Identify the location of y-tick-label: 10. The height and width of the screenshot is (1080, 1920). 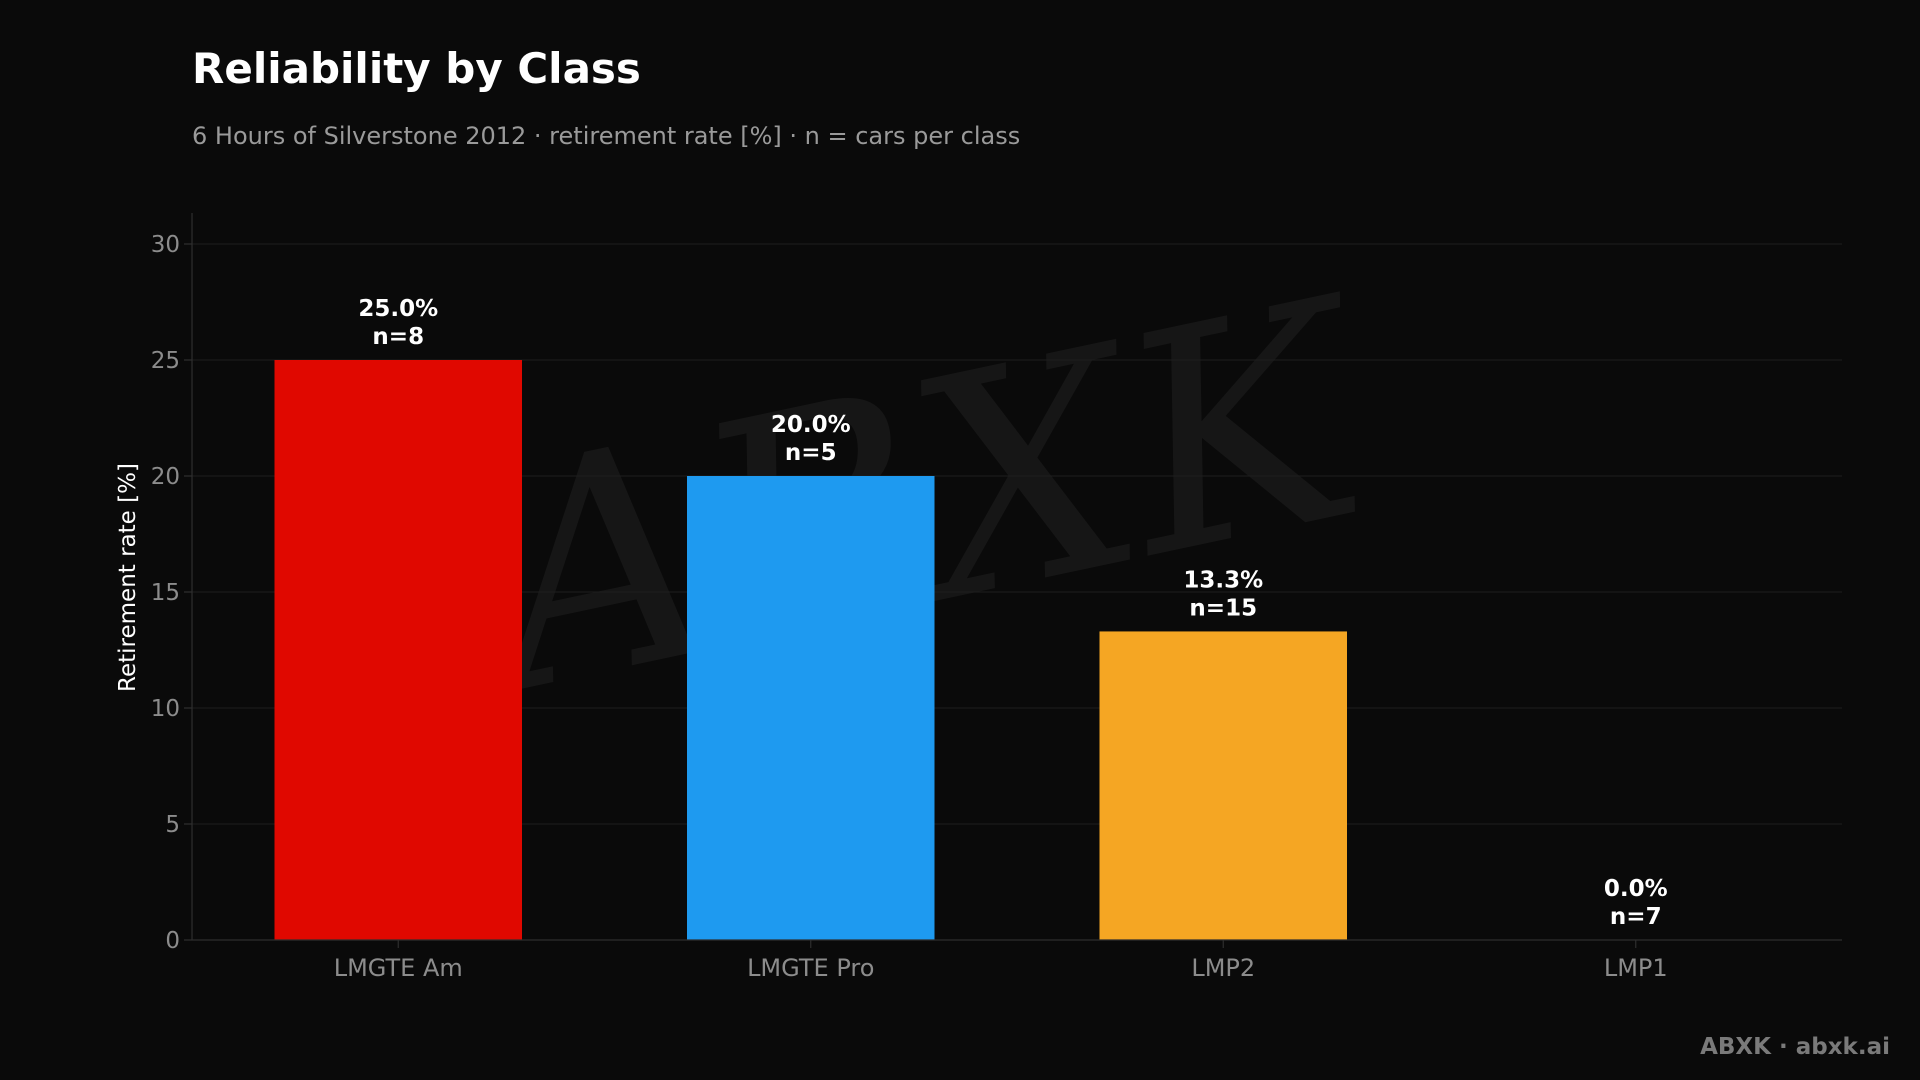
(165, 709).